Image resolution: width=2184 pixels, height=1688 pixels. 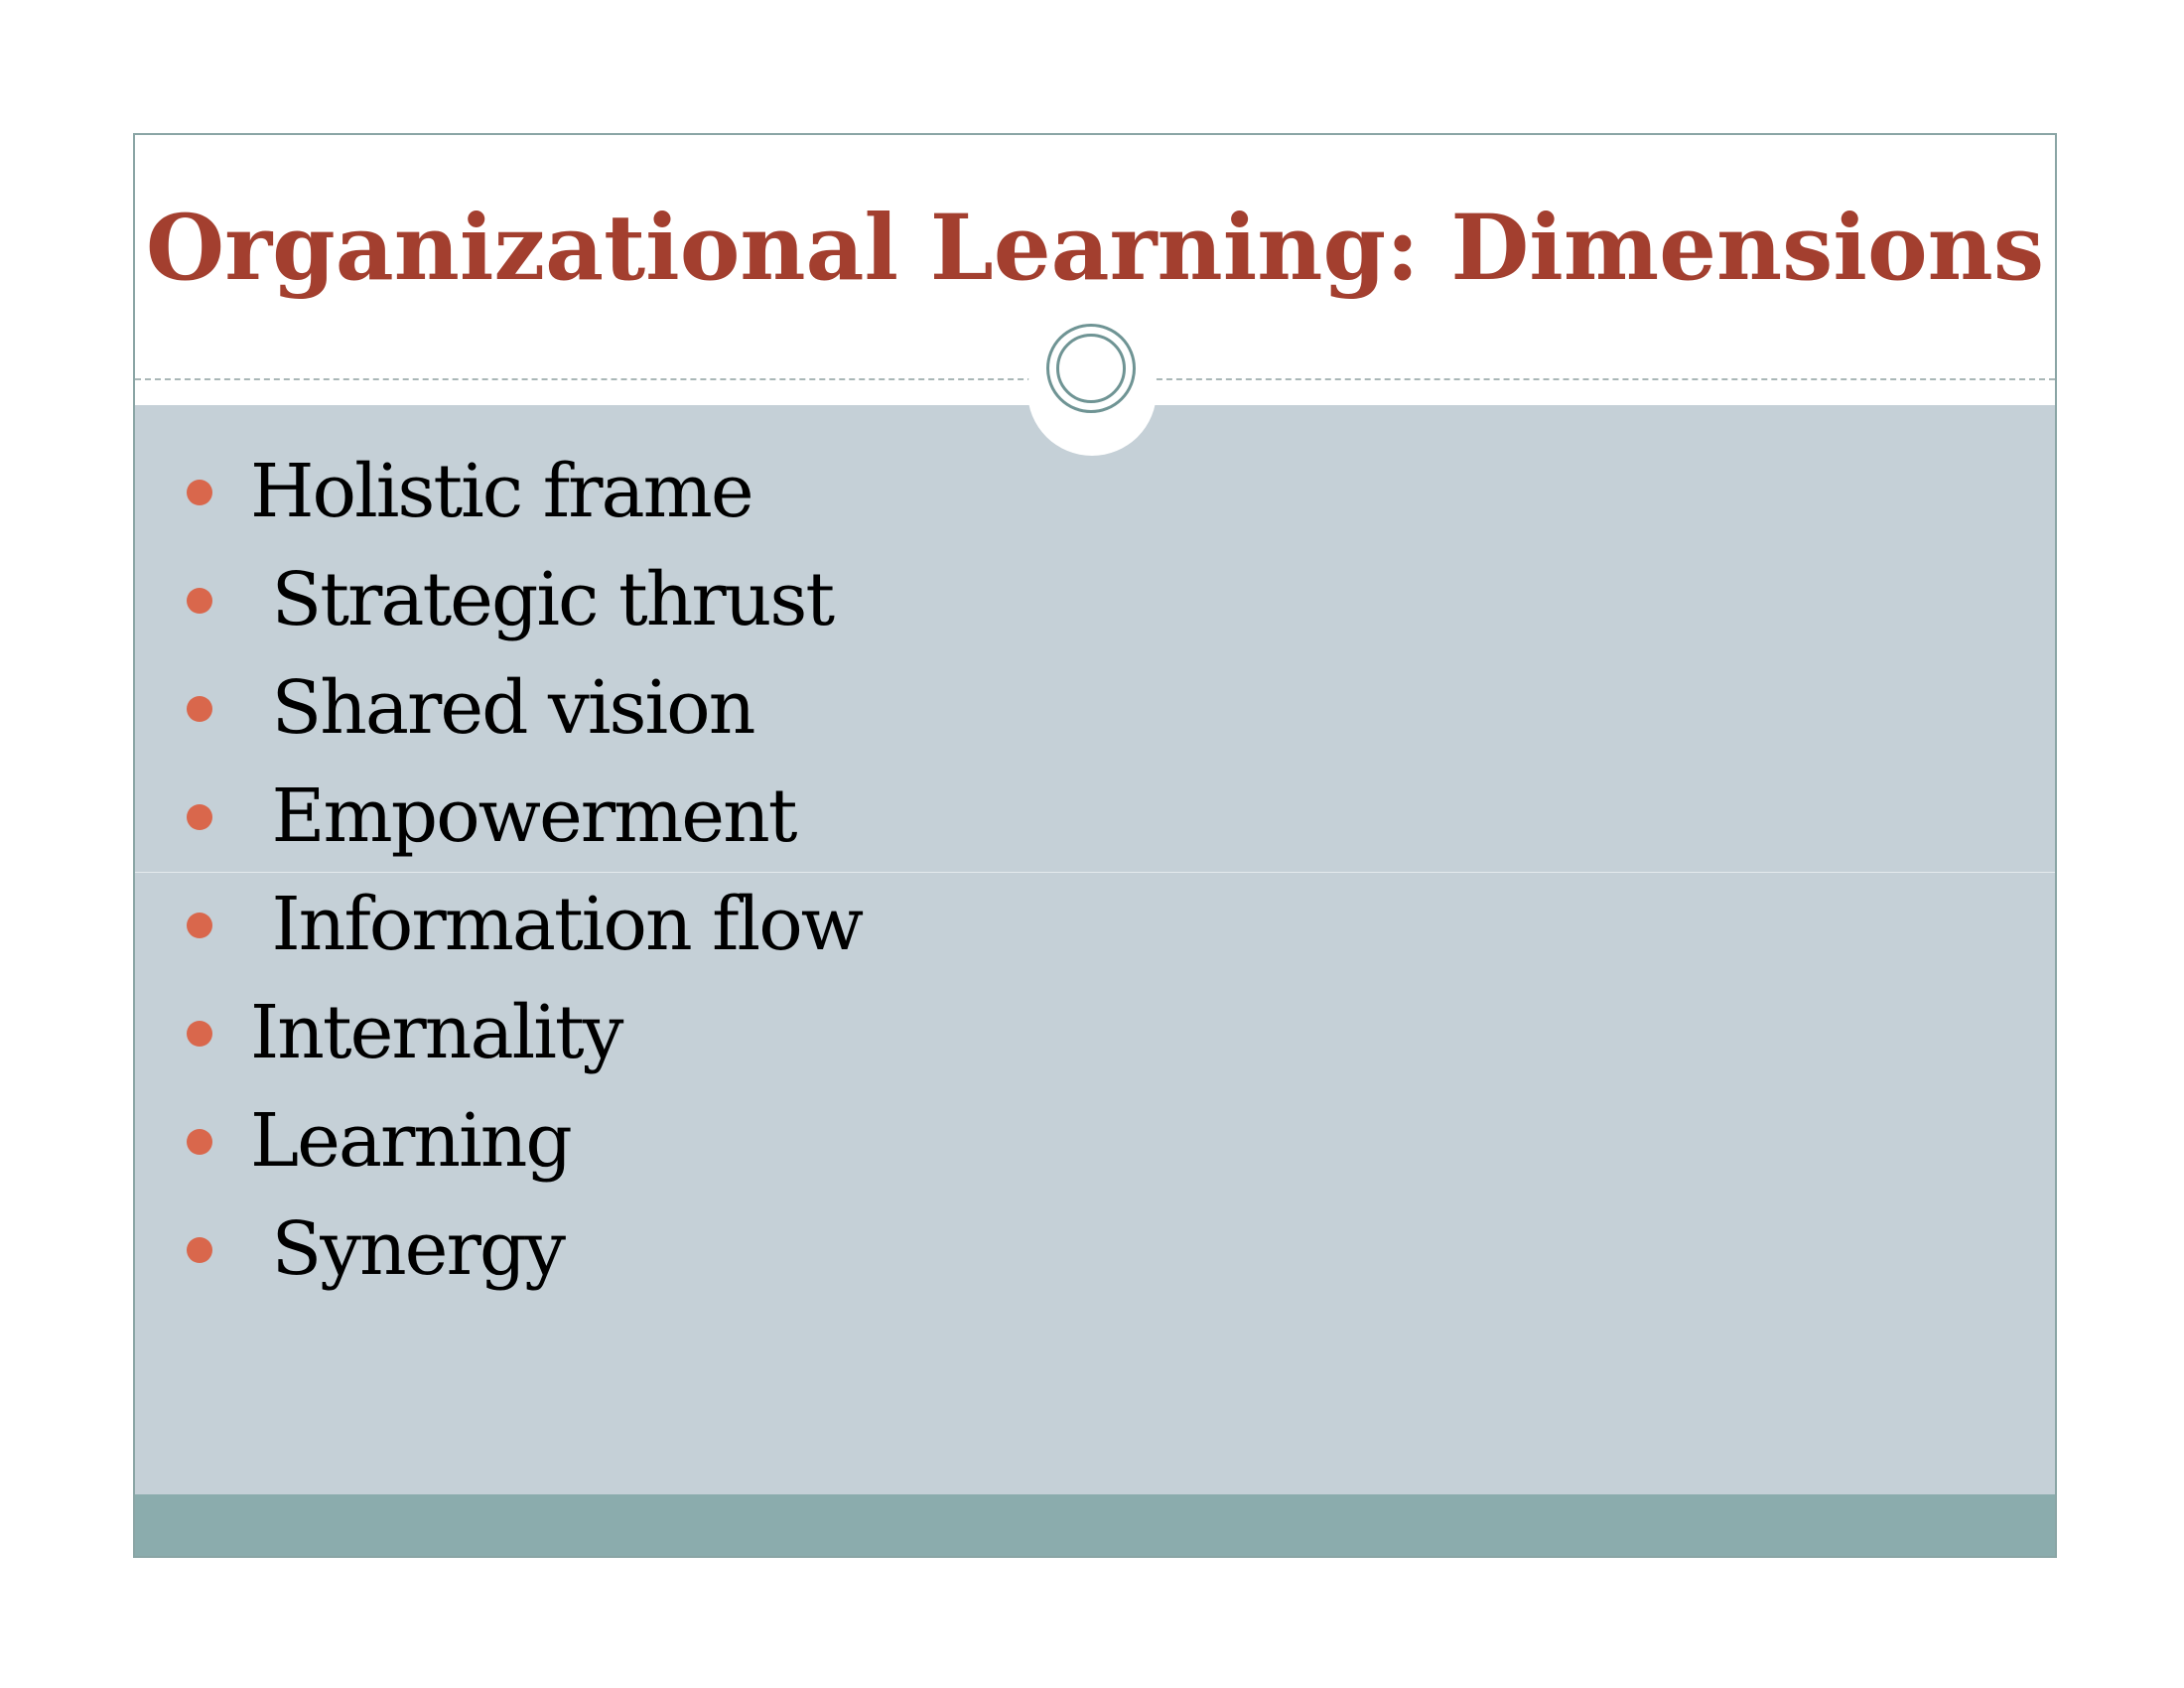 What do you see at coordinates (502, 491) in the screenshot?
I see `bullet-text: Holistic frame` at bounding box center [502, 491].